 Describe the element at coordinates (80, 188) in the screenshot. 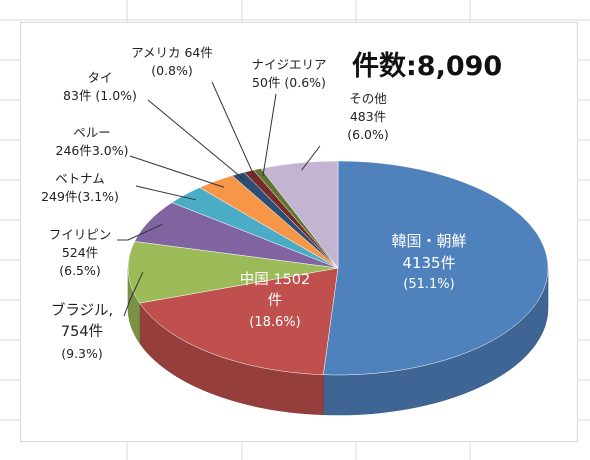

I see `label-vietnam: ベトナム 249件(3.1%)` at that location.